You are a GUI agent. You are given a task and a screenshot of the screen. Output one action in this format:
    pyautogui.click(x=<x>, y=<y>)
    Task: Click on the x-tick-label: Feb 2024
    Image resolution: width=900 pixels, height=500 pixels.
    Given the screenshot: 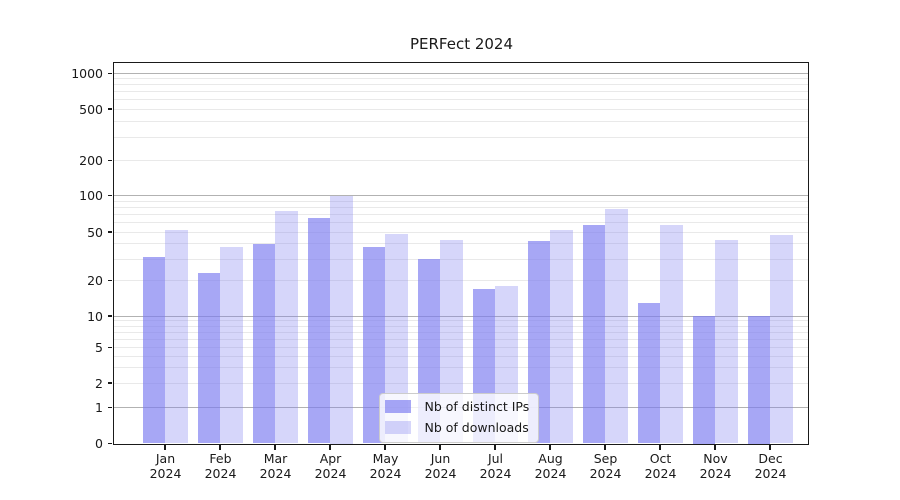 What is the action you would take?
    pyautogui.click(x=221, y=466)
    